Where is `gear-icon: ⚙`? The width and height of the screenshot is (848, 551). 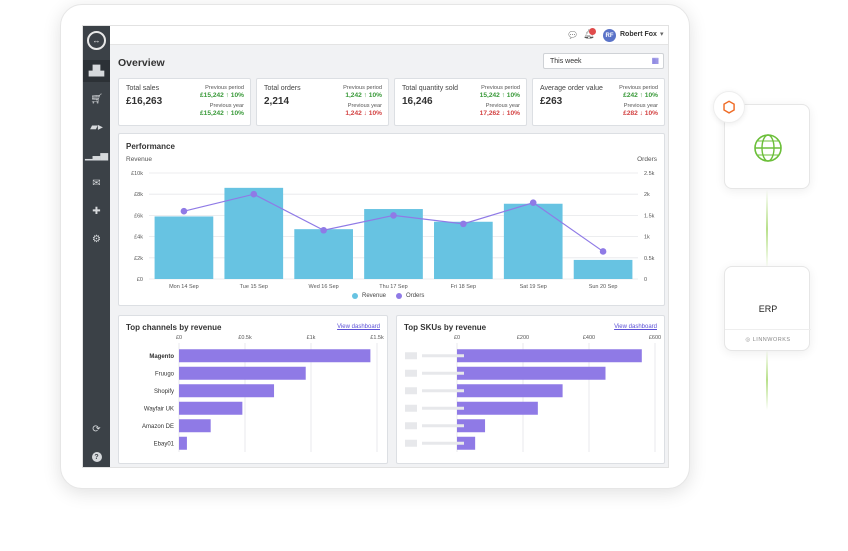 gear-icon: ⚙ is located at coordinates (96, 239).